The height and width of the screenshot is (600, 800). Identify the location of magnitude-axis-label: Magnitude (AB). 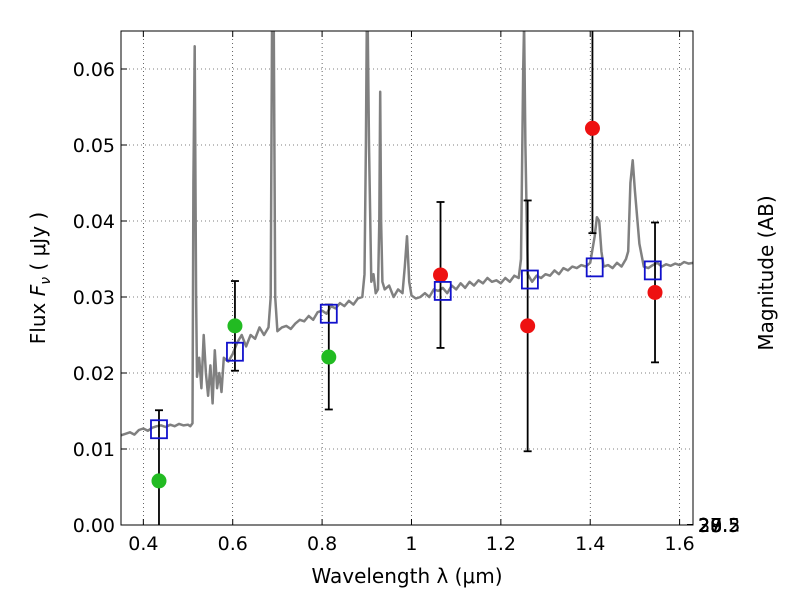
(766, 272).